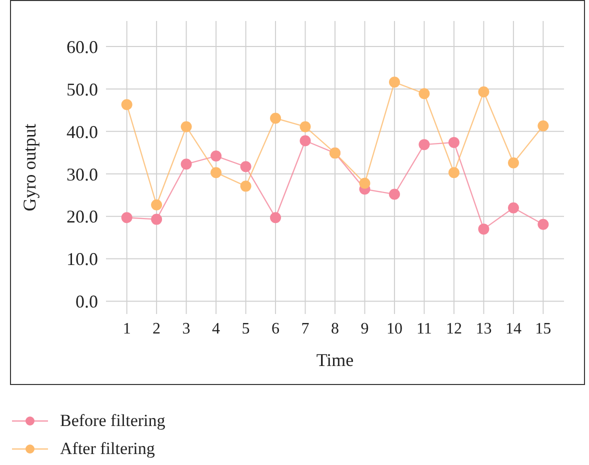 This screenshot has width=589, height=465. I want to click on x-tick-label: 5, so click(246, 329).